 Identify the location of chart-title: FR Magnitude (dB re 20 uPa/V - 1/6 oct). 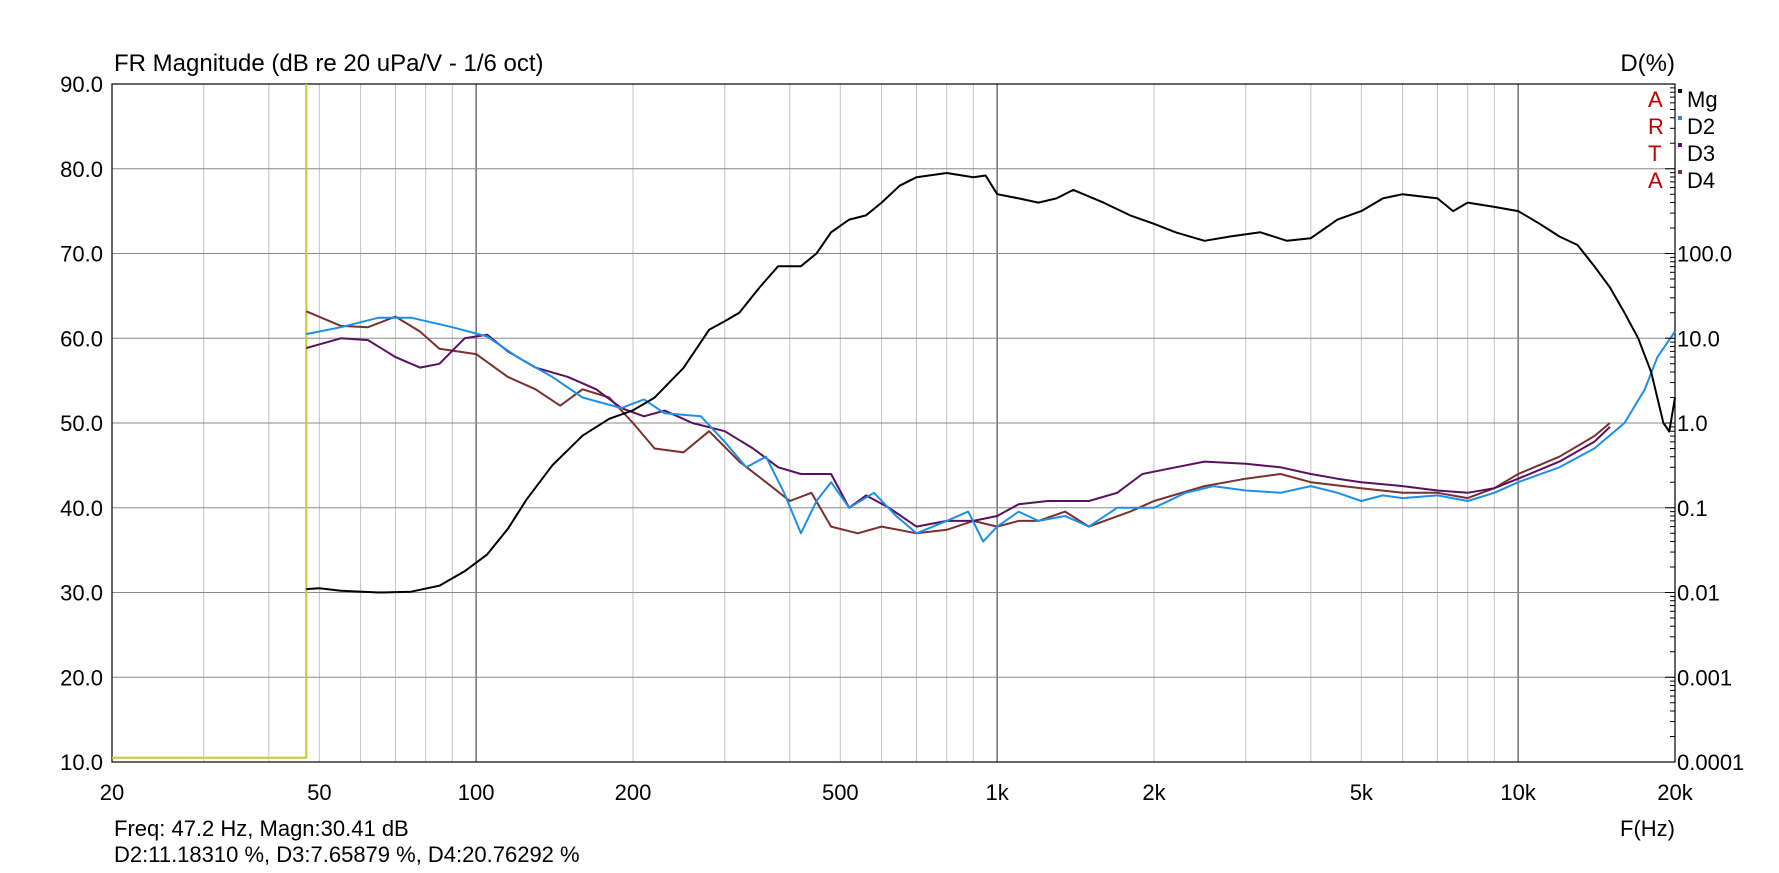
(329, 63).